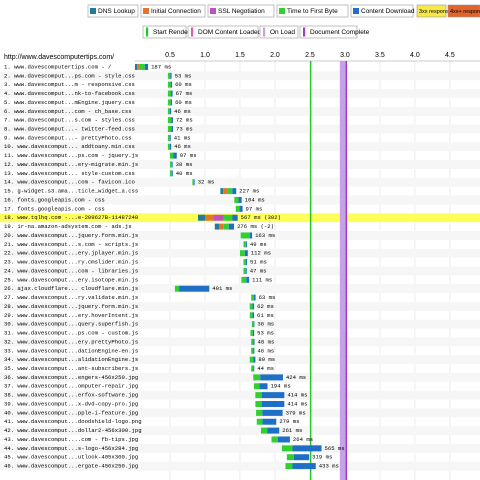 This screenshot has width=480, height=480. What do you see at coordinates (68, 137) in the screenshot?
I see `row-label: 9. www.davescomput...- prettyPhoto.css` at bounding box center [68, 137].